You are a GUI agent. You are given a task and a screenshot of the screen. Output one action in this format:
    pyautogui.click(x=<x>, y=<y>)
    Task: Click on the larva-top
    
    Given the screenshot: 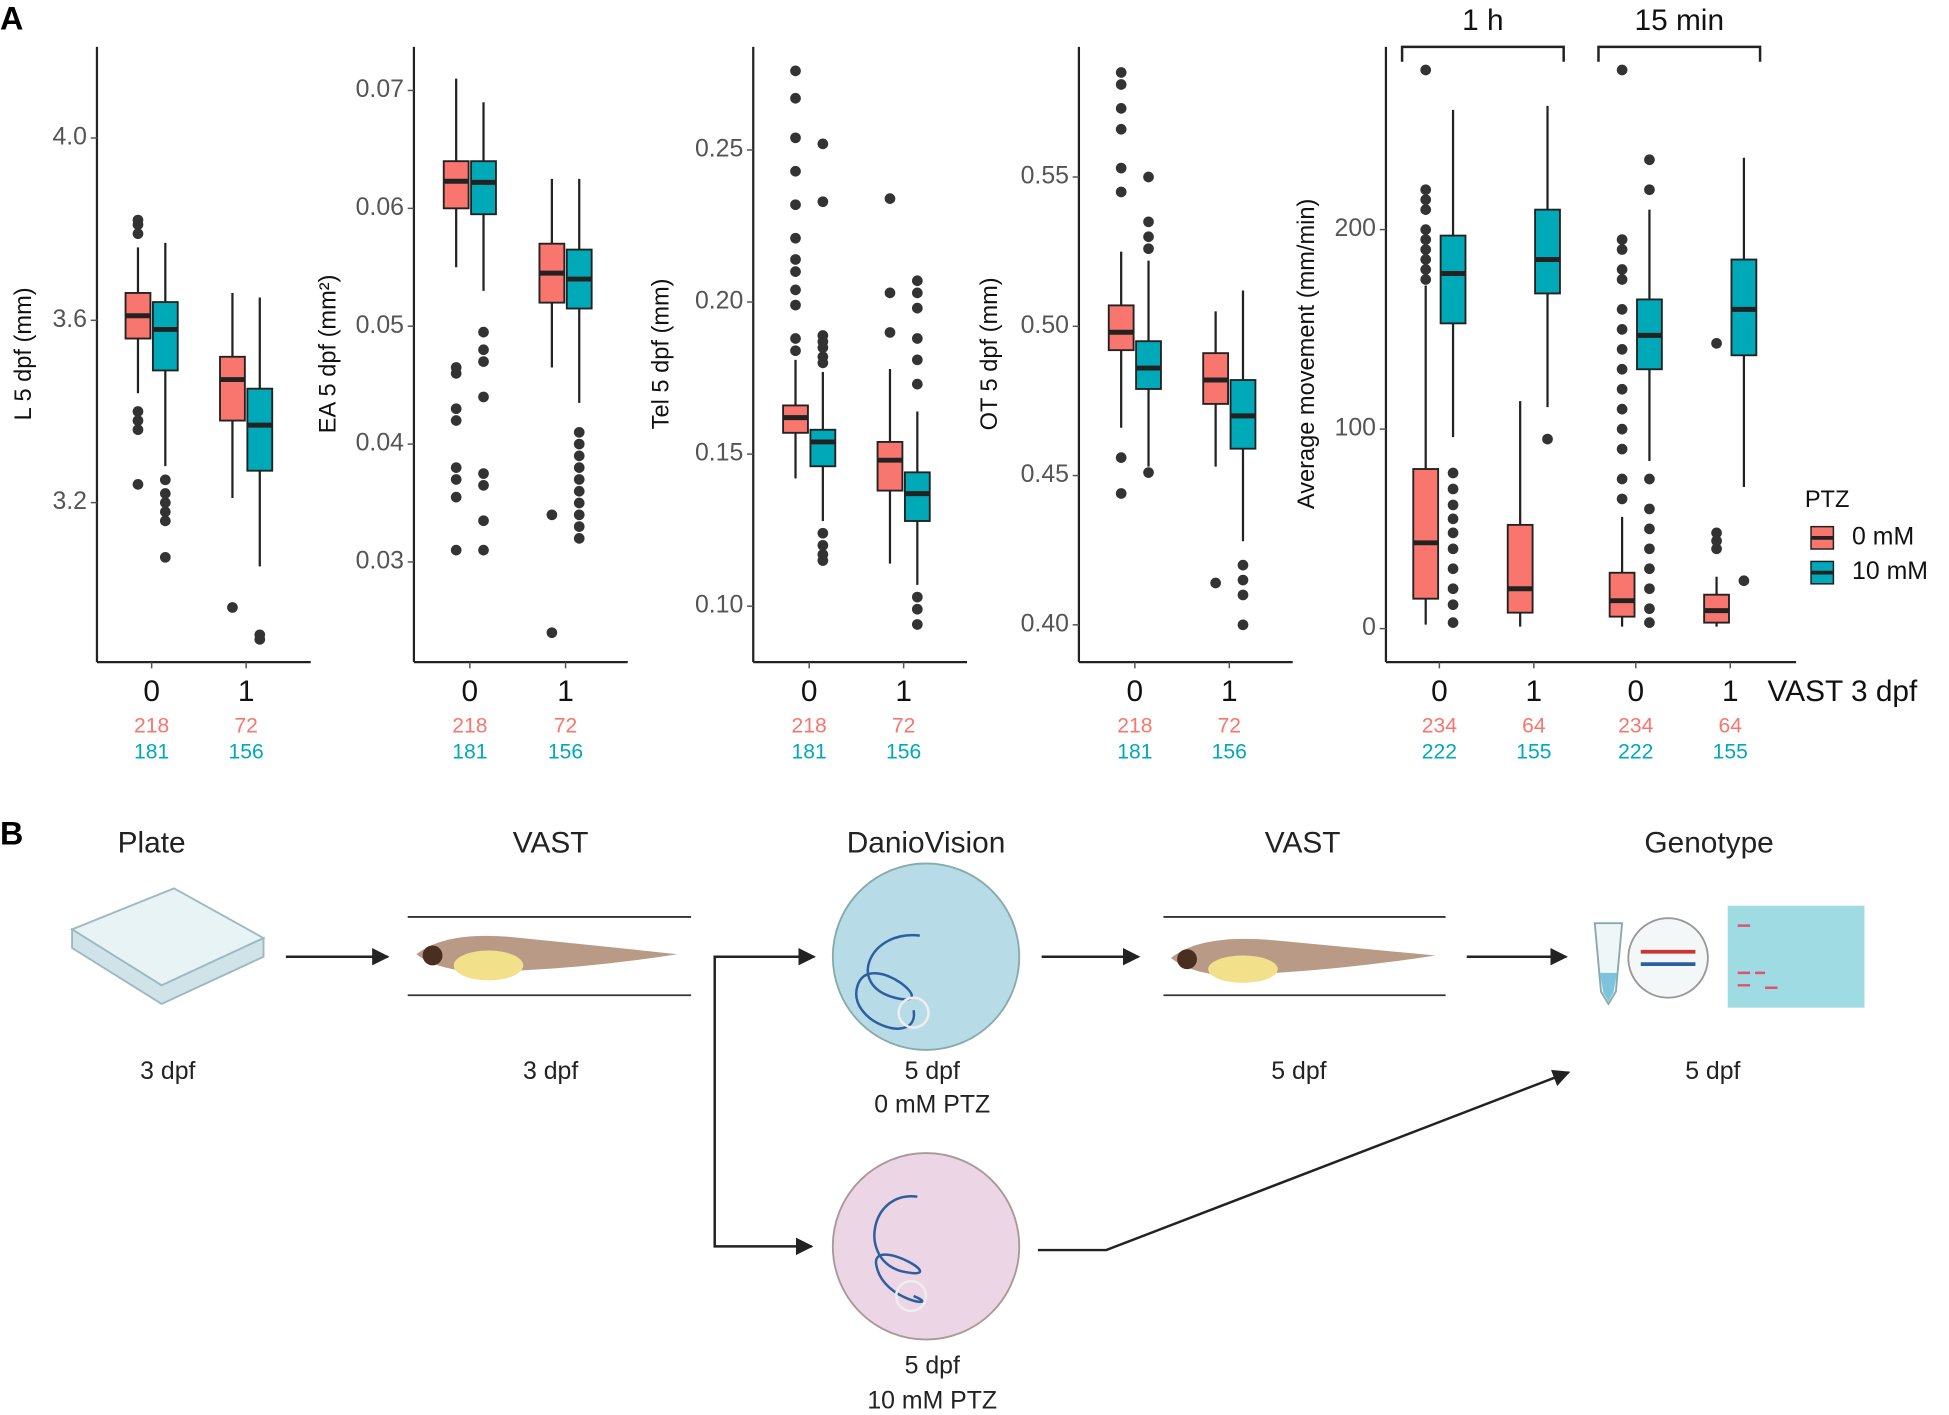 What is the action you would take?
    pyautogui.click(x=913, y=1012)
    